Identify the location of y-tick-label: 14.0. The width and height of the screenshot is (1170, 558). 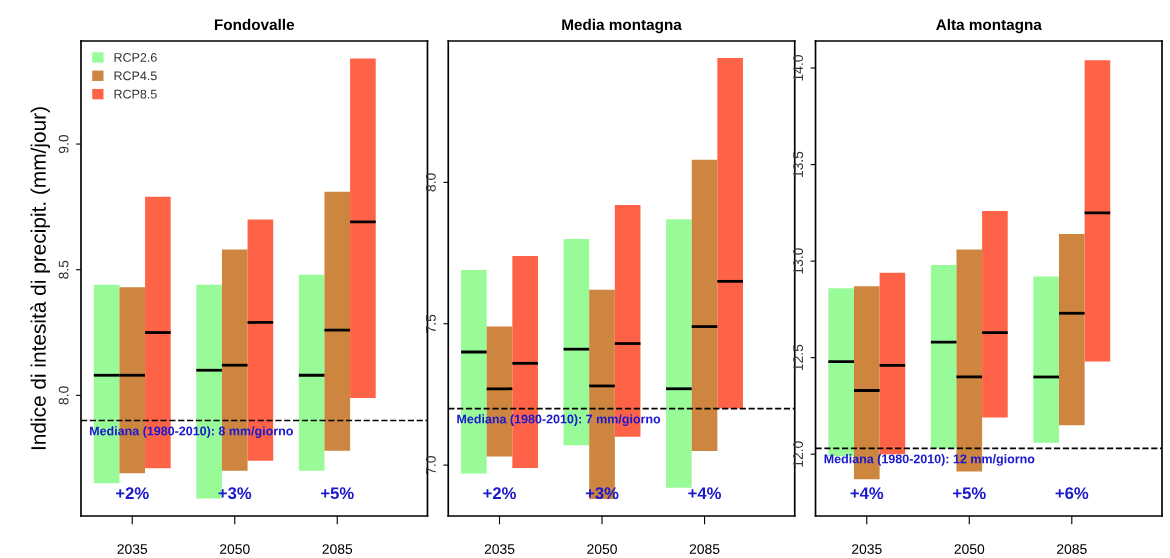
(798, 68).